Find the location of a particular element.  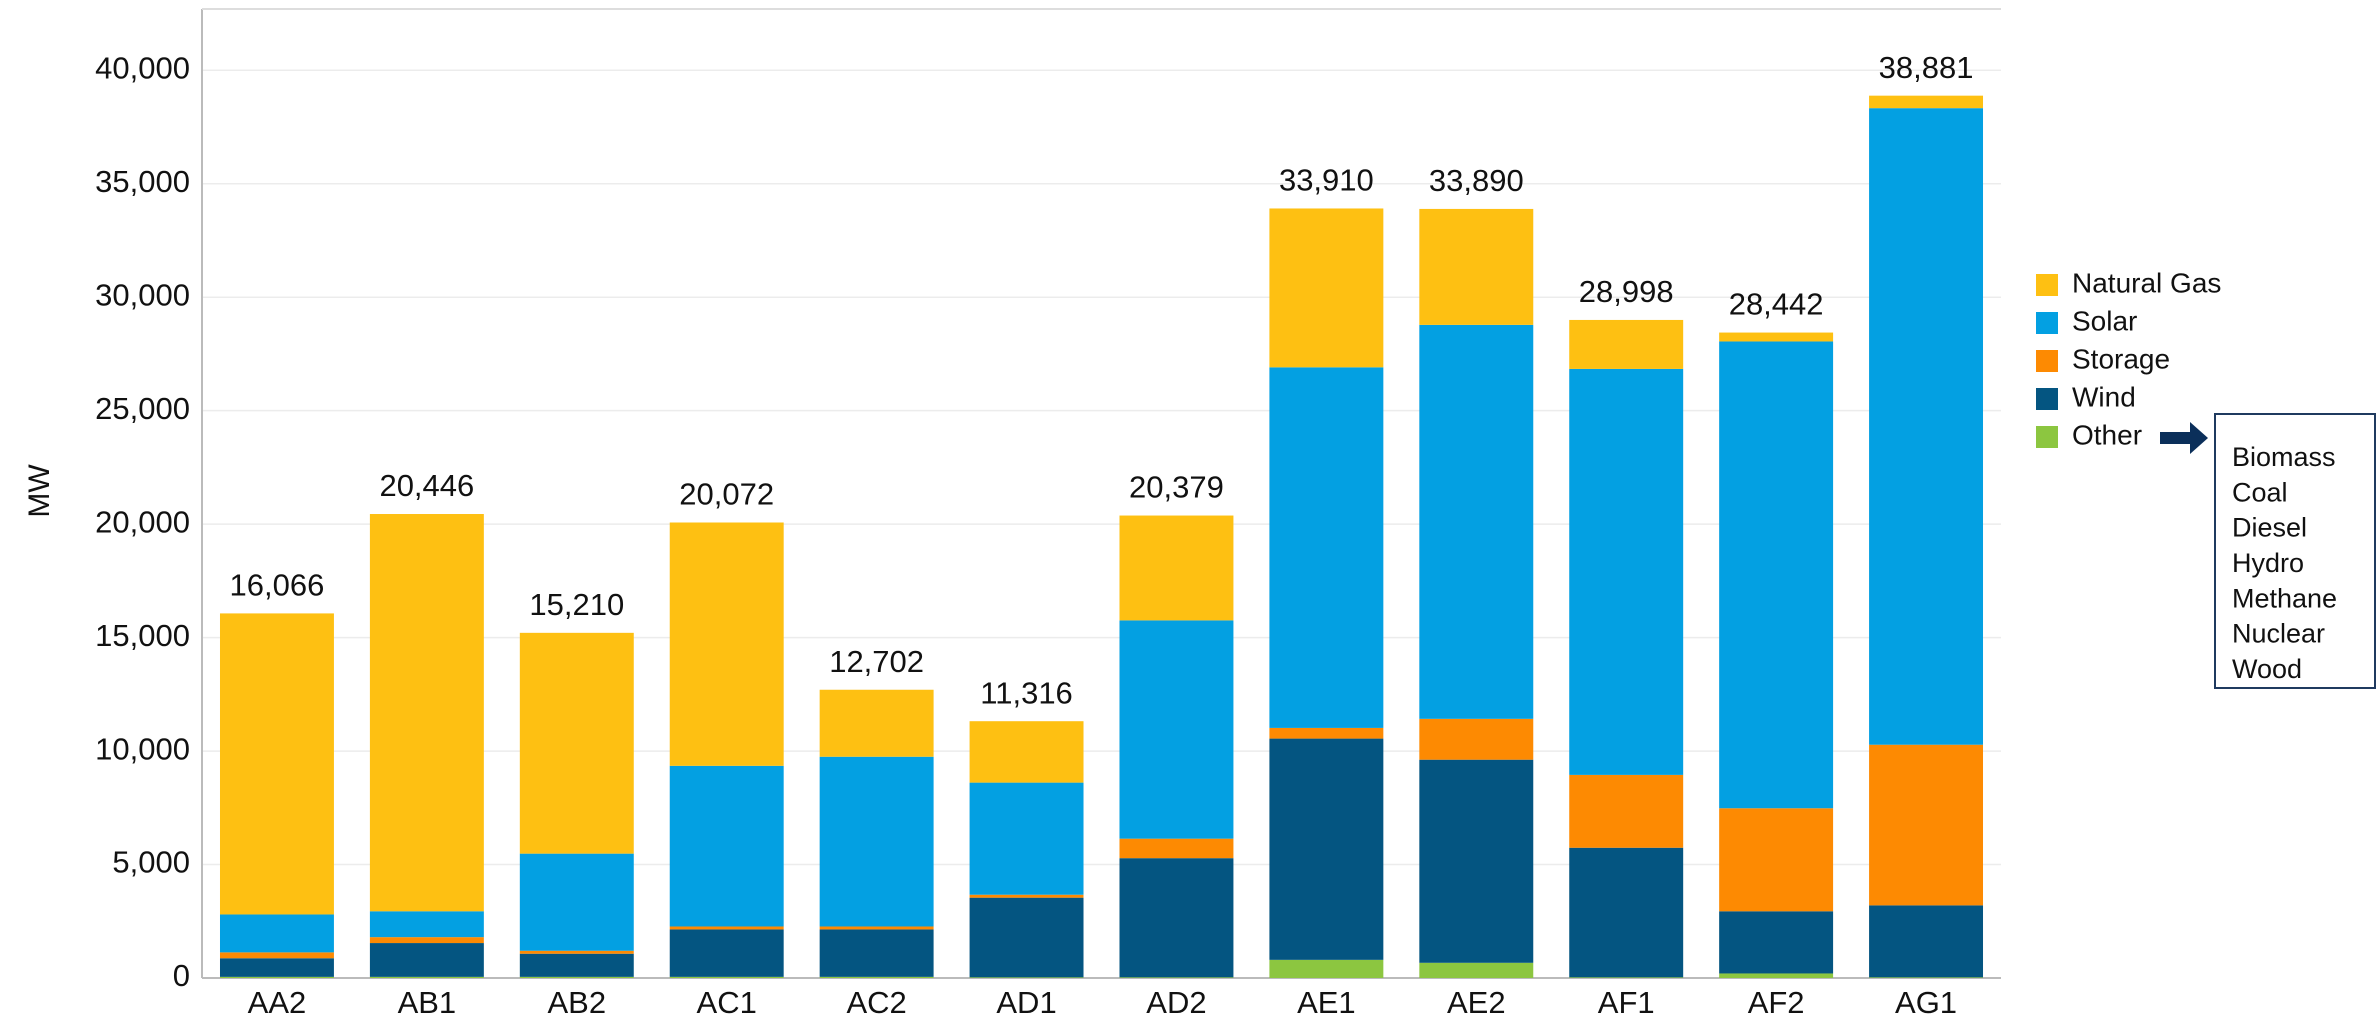

x-tick-label: AC1 is located at coordinates (727, 1002).